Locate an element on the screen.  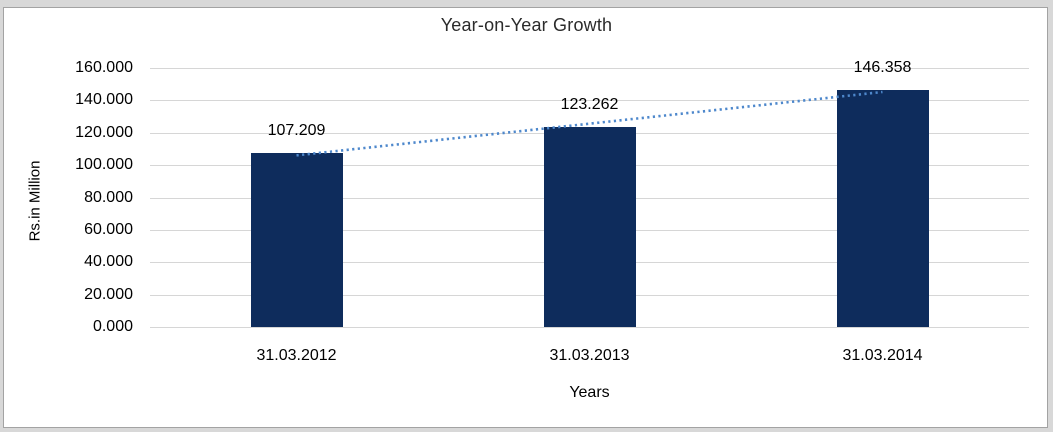
y-tick-label: 160.000 is located at coordinates (104, 67).